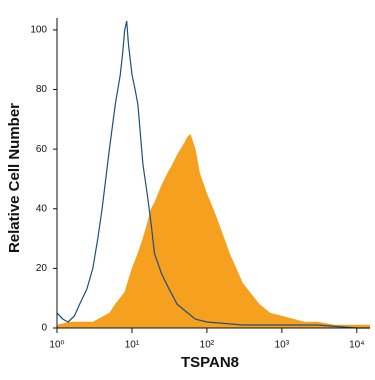 This screenshot has width=375, height=380. What do you see at coordinates (207, 345) in the screenshot?
I see `x-tick-label: 10²` at bounding box center [207, 345].